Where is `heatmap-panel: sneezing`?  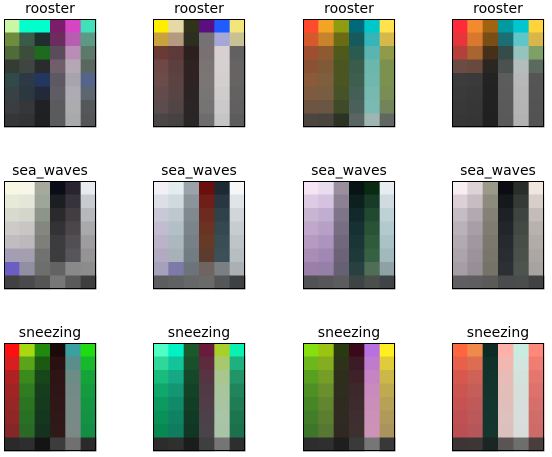
heatmap-panel: sneezing is located at coordinates (199, 388).